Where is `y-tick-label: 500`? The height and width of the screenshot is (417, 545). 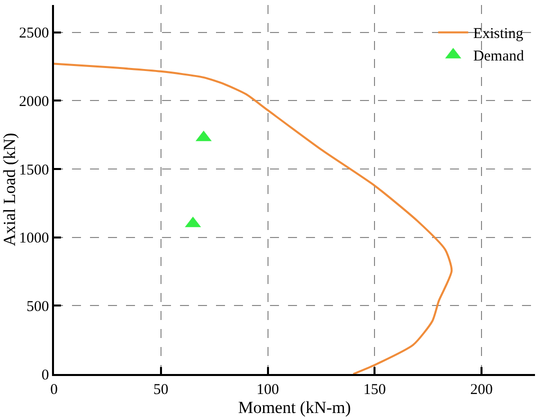
y-tick-label: 500 is located at coordinates (37, 306).